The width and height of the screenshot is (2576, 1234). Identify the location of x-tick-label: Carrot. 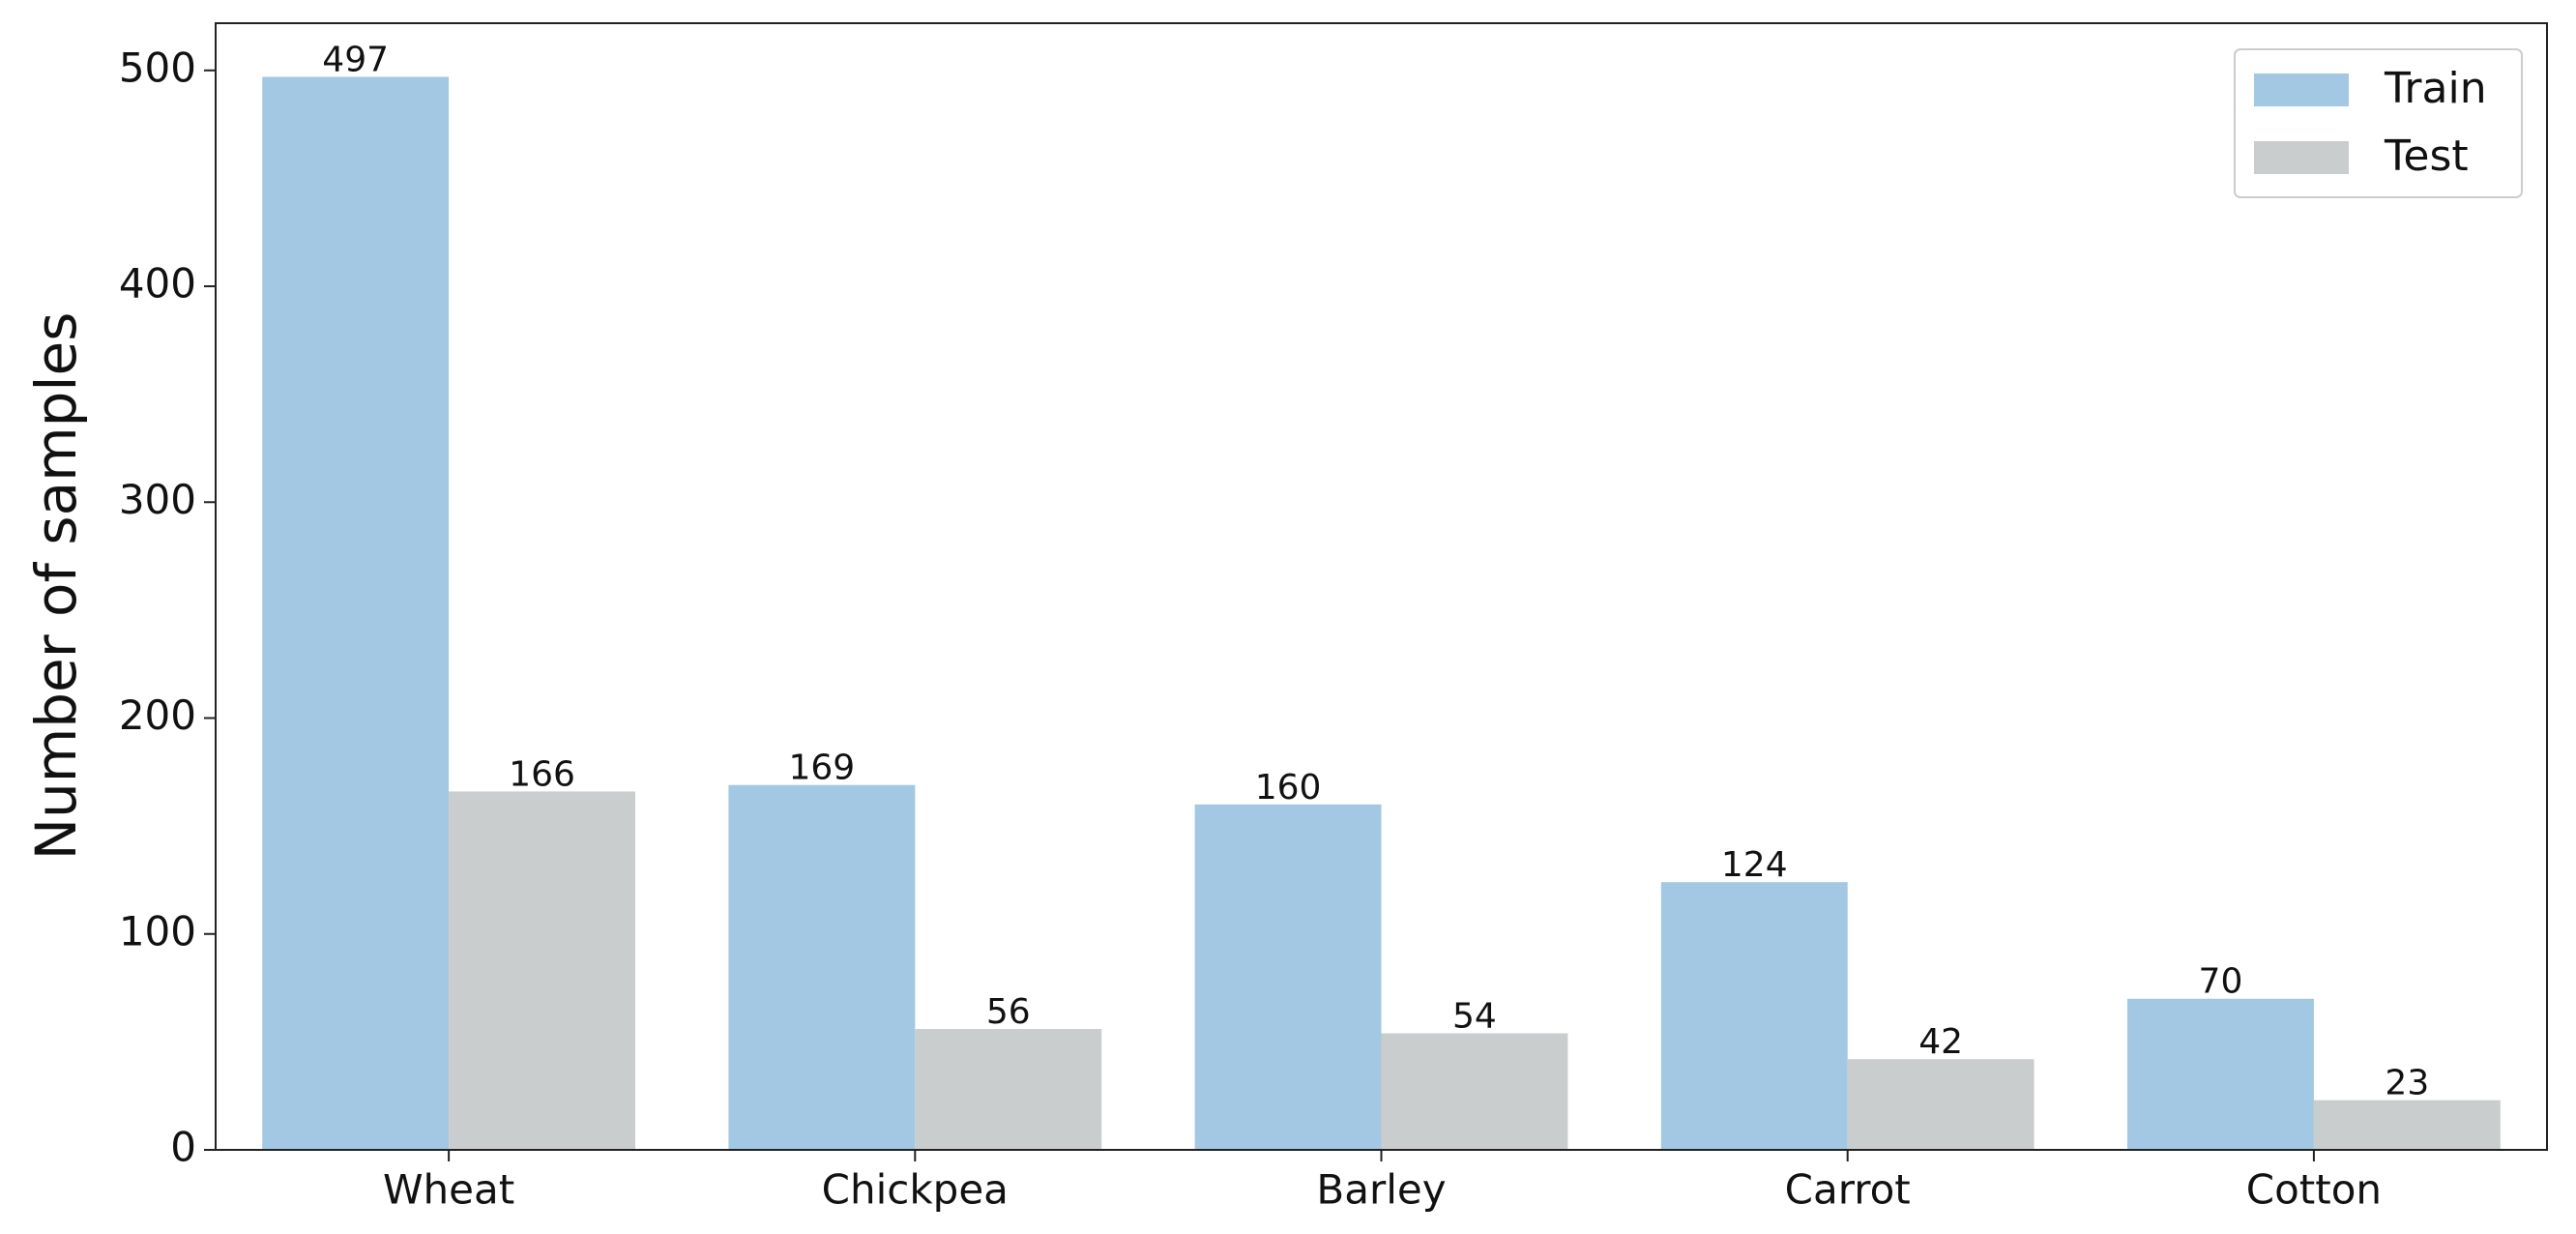
(1848, 1190).